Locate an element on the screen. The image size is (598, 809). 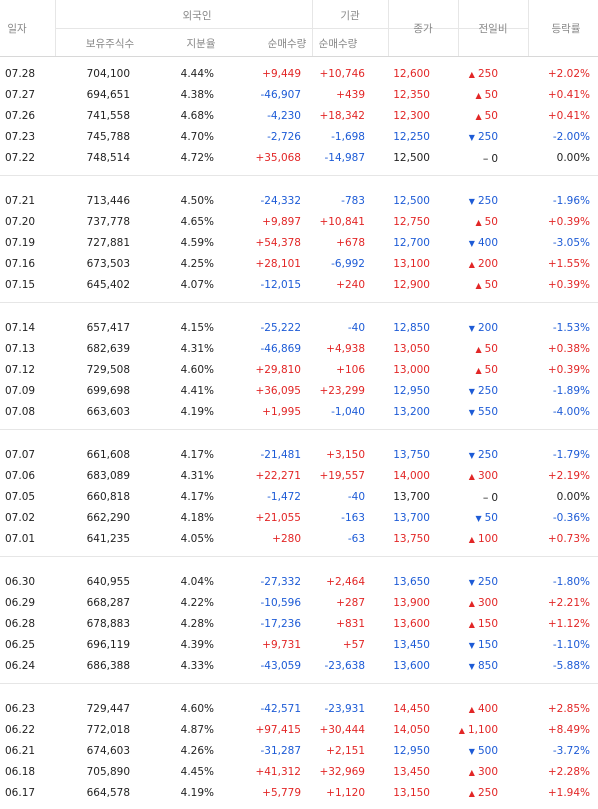
rate-cell: -1.53% is located at coordinates (571, 328).